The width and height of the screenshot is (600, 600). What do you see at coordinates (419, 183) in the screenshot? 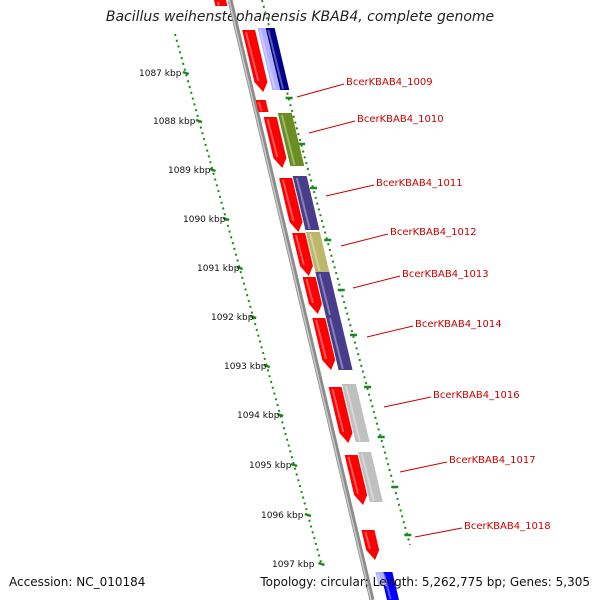
I see `gene-label: BcerKBAB4_1011` at bounding box center [419, 183].